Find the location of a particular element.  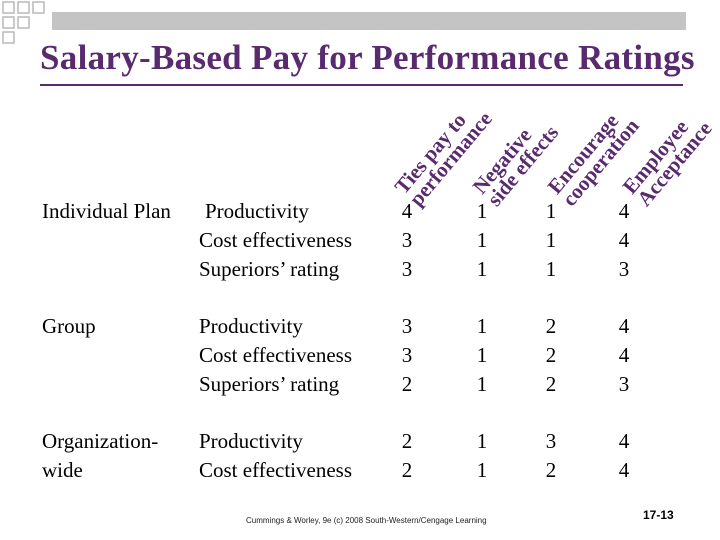

page-number: 17-13 is located at coordinates (658, 515).